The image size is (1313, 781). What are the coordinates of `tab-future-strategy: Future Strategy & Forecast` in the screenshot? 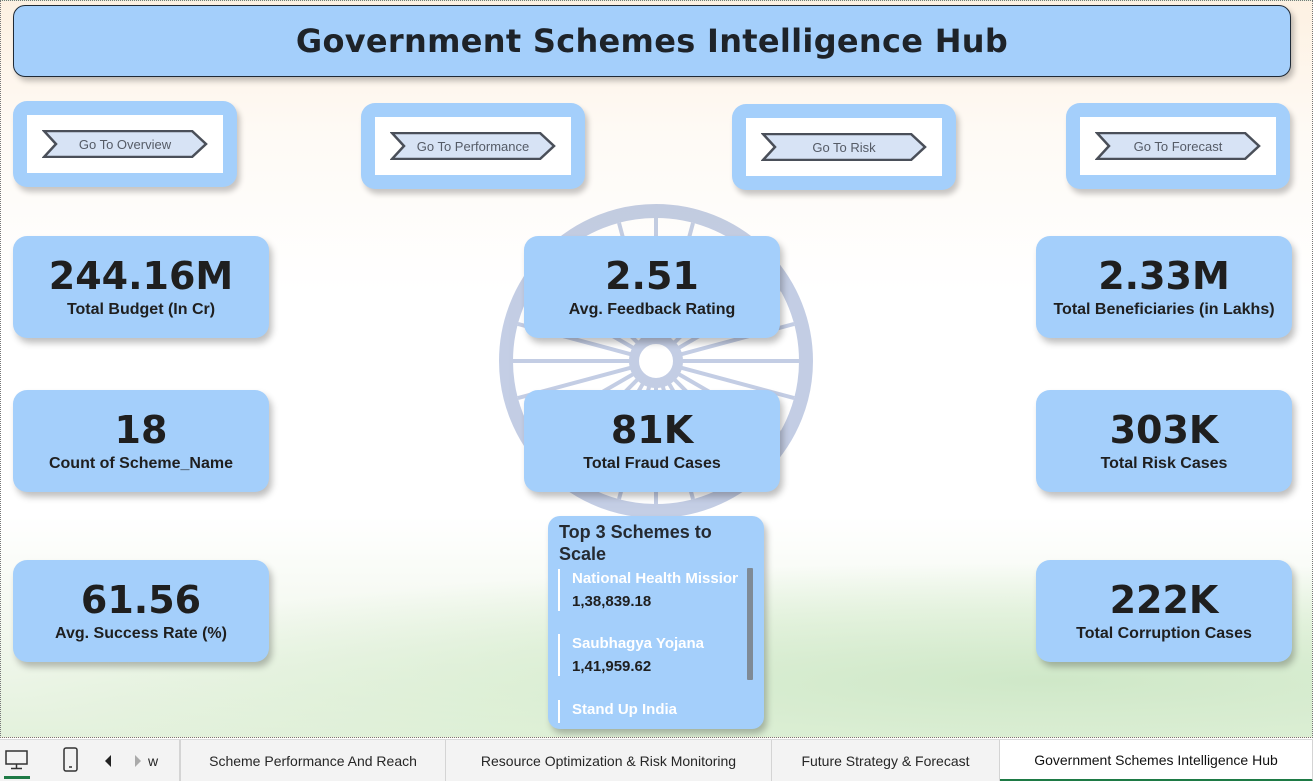 It's located at (886, 760).